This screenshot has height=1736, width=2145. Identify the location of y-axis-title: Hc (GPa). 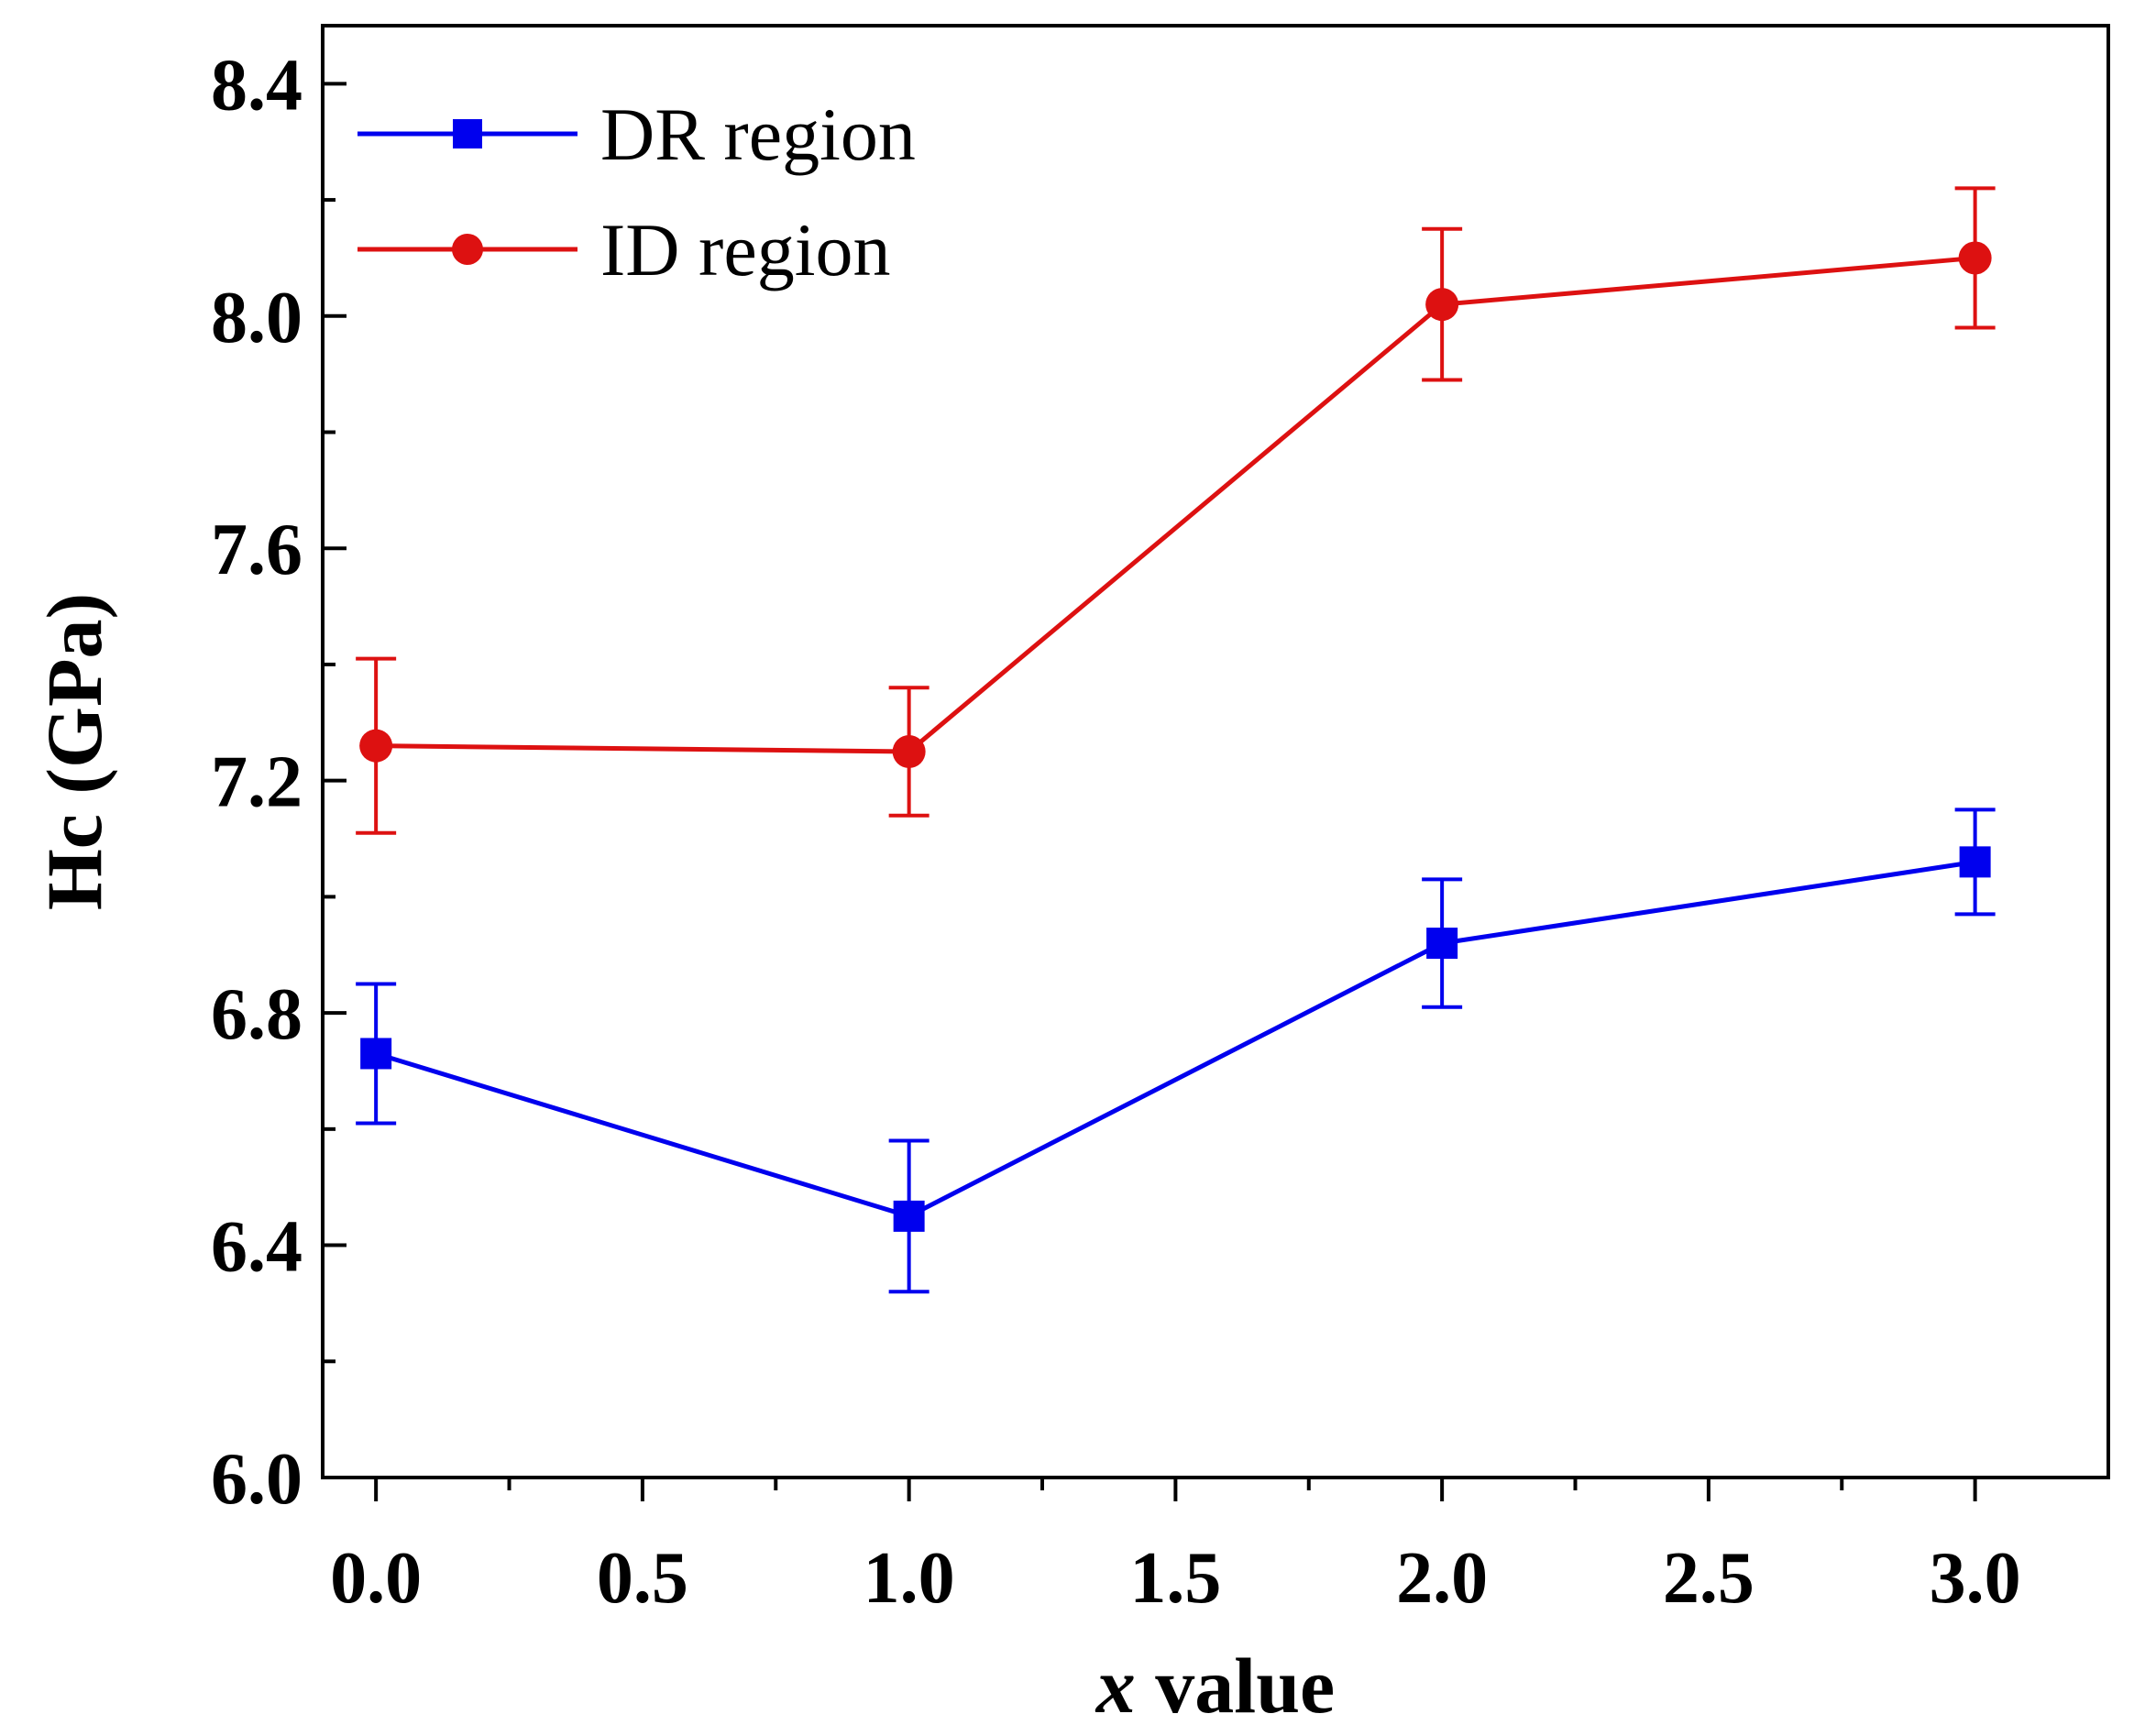
(74, 752).